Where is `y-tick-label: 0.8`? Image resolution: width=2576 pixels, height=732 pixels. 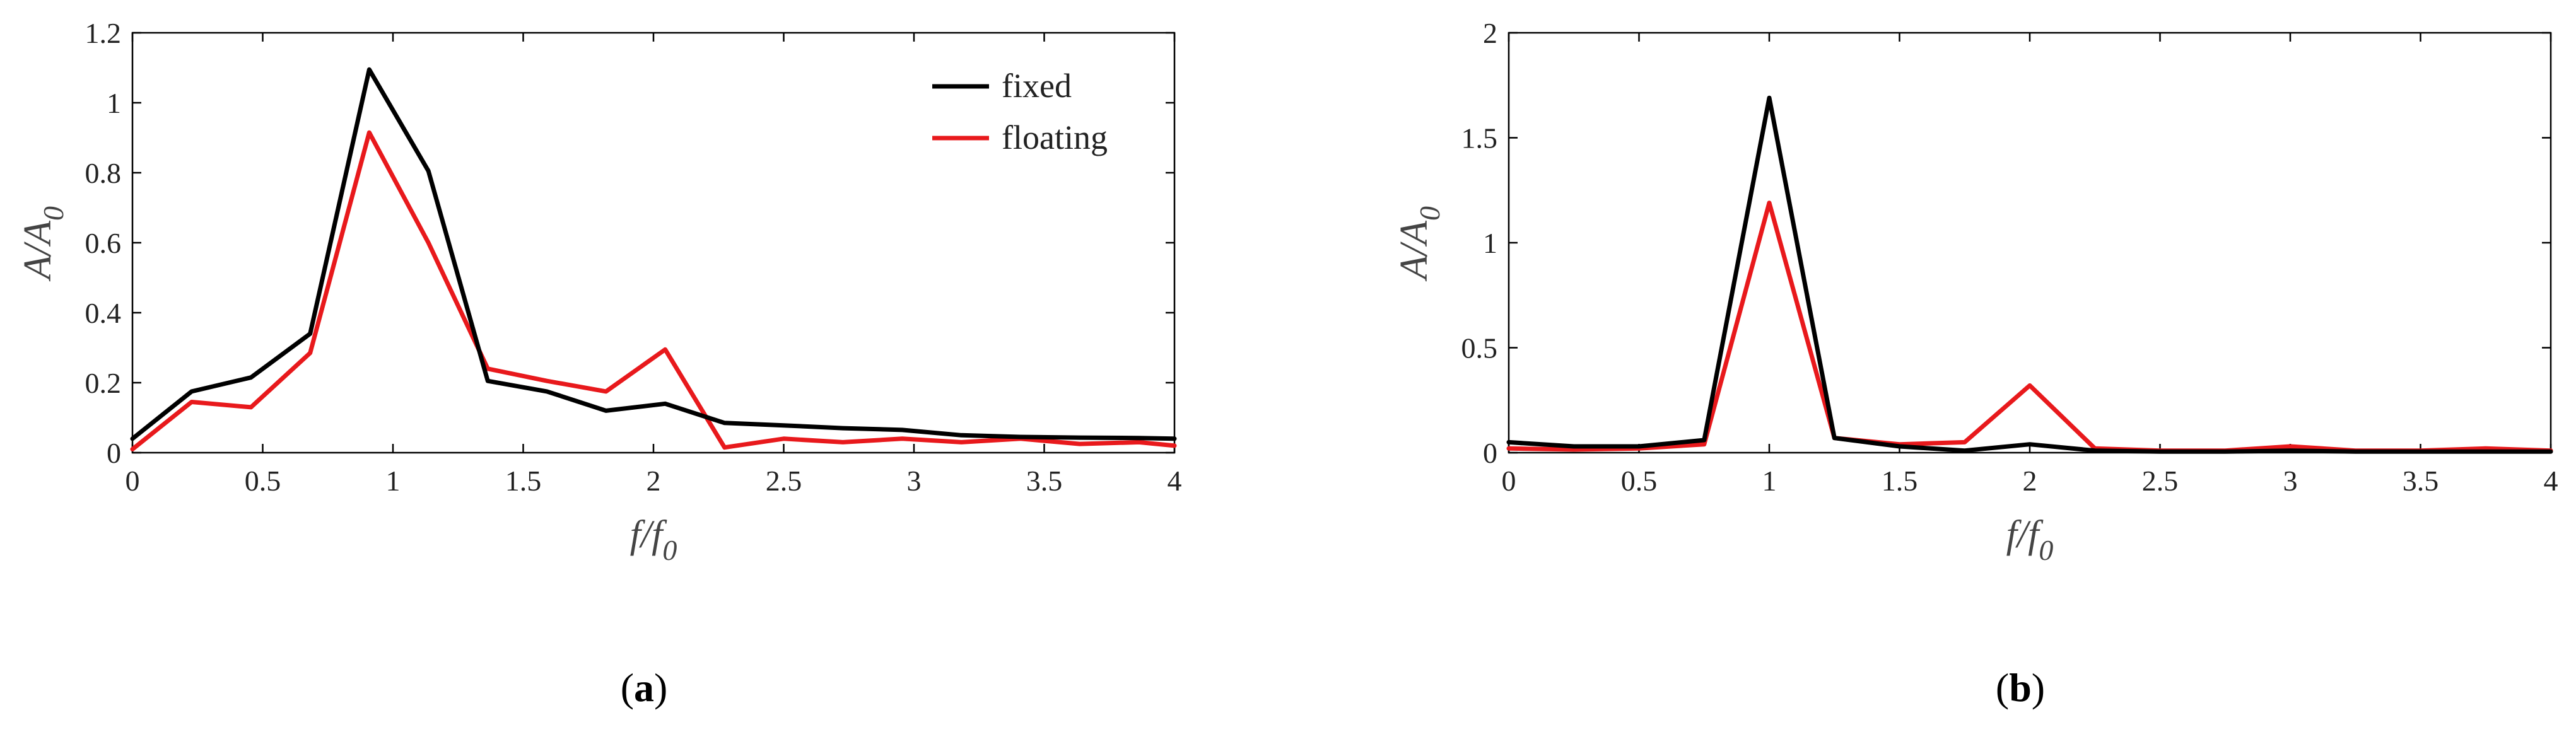
y-tick-label: 0.8 is located at coordinates (103, 173).